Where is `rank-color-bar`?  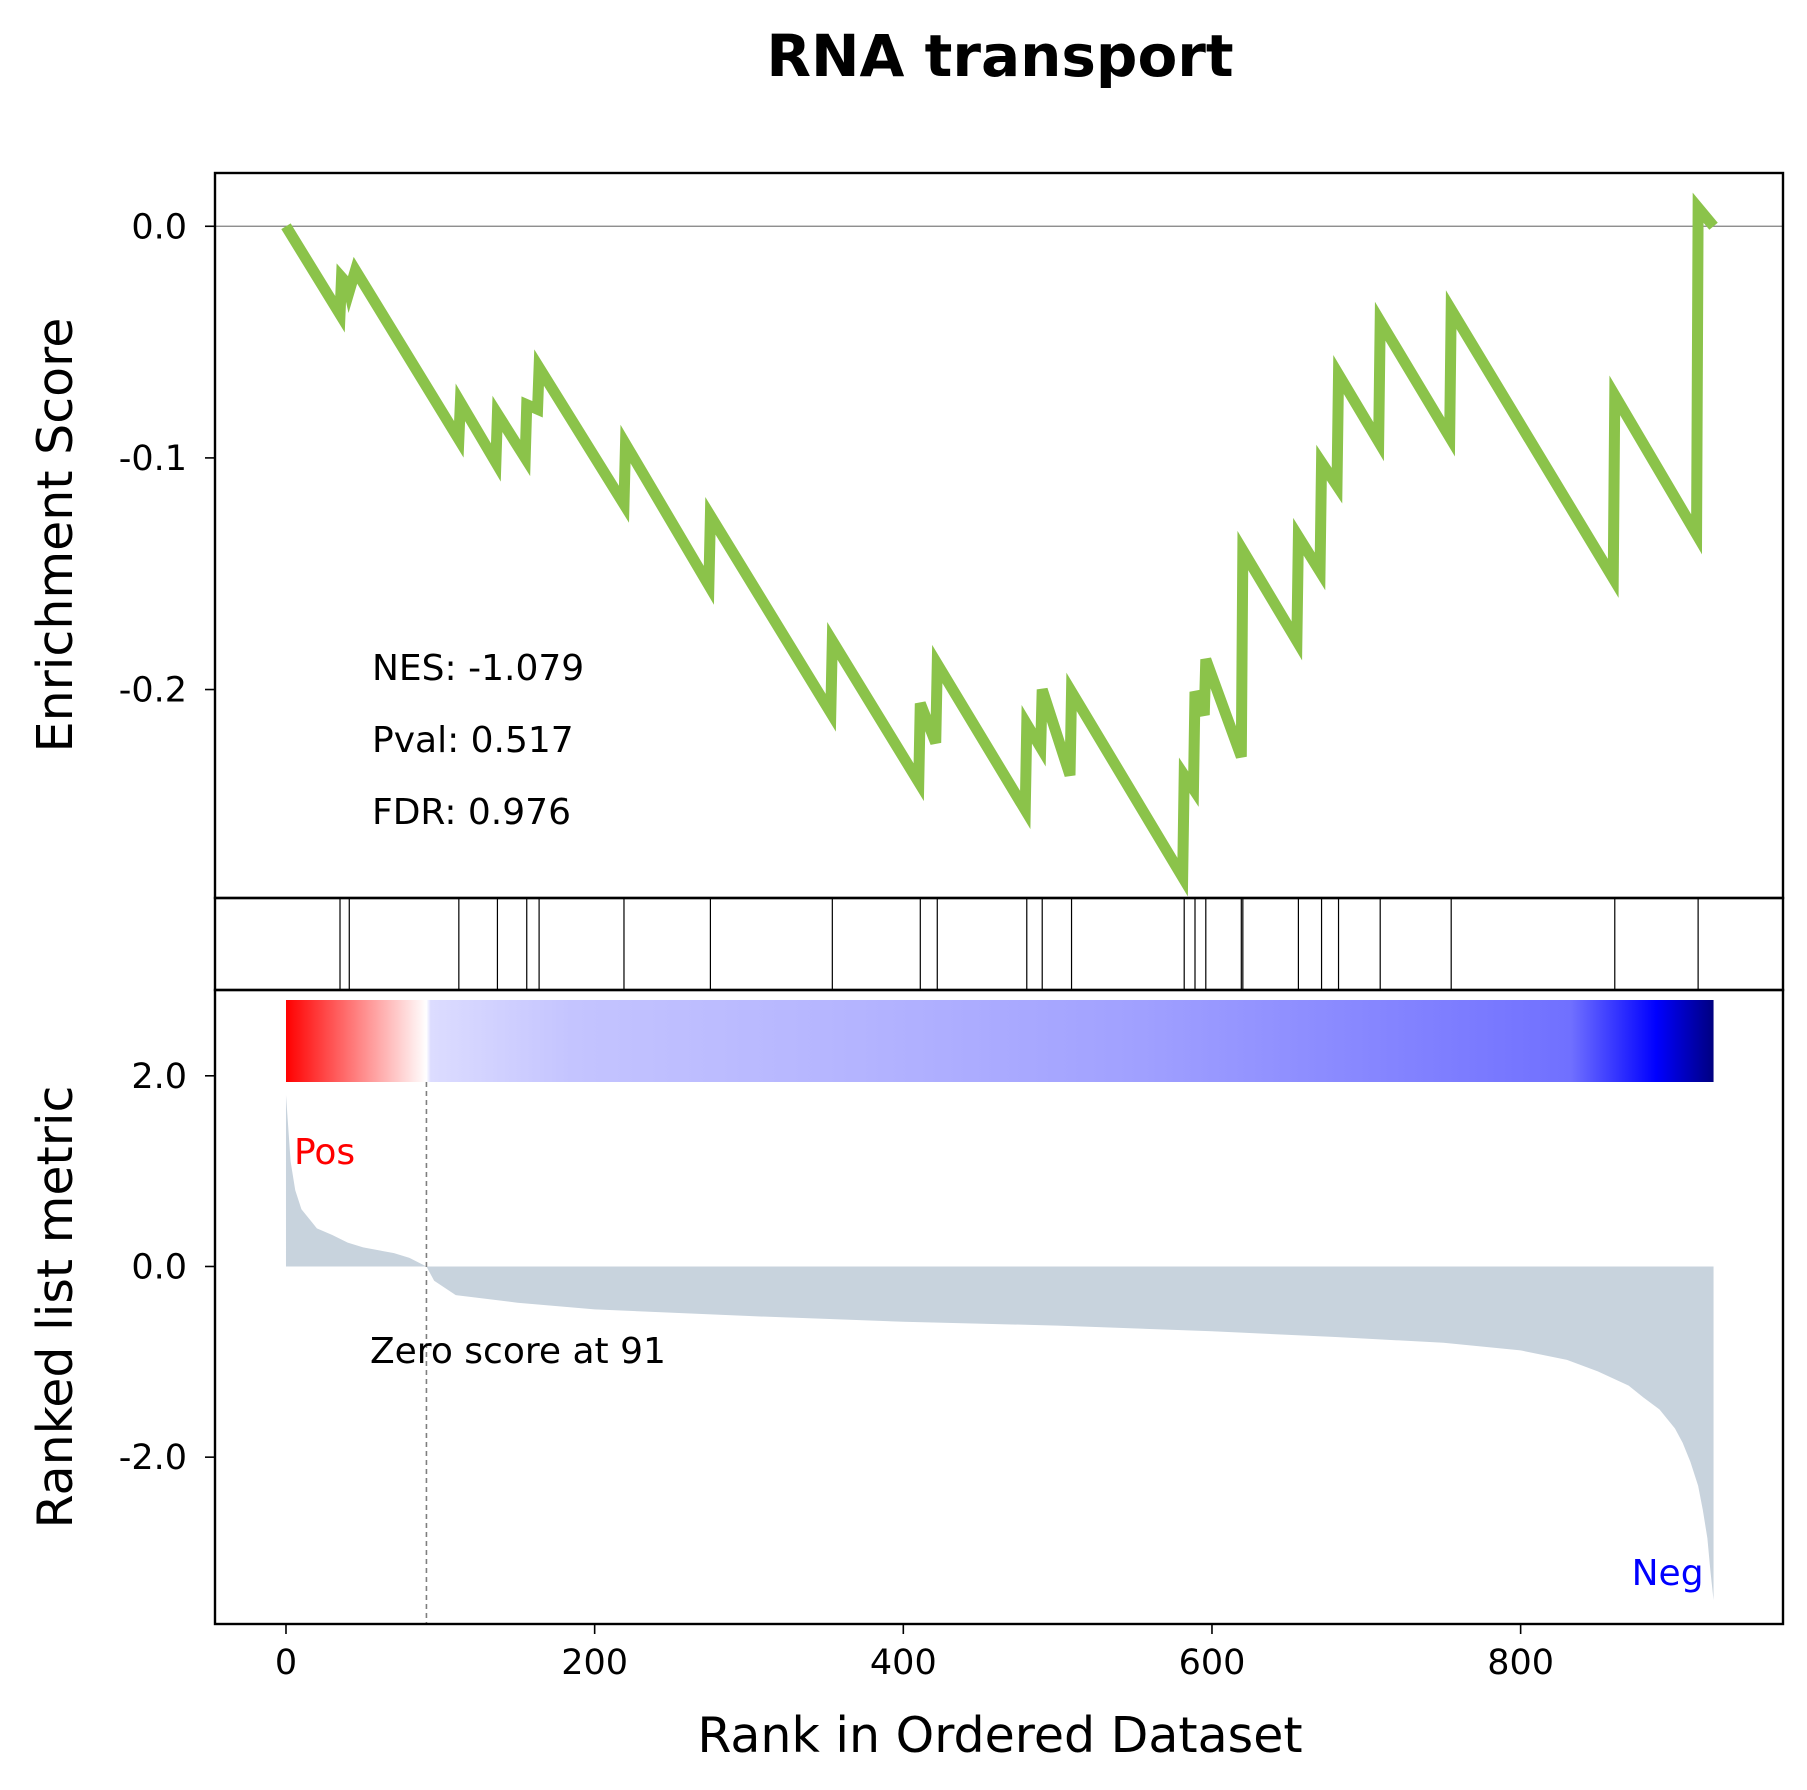
rank-color-bar is located at coordinates (999, 1041).